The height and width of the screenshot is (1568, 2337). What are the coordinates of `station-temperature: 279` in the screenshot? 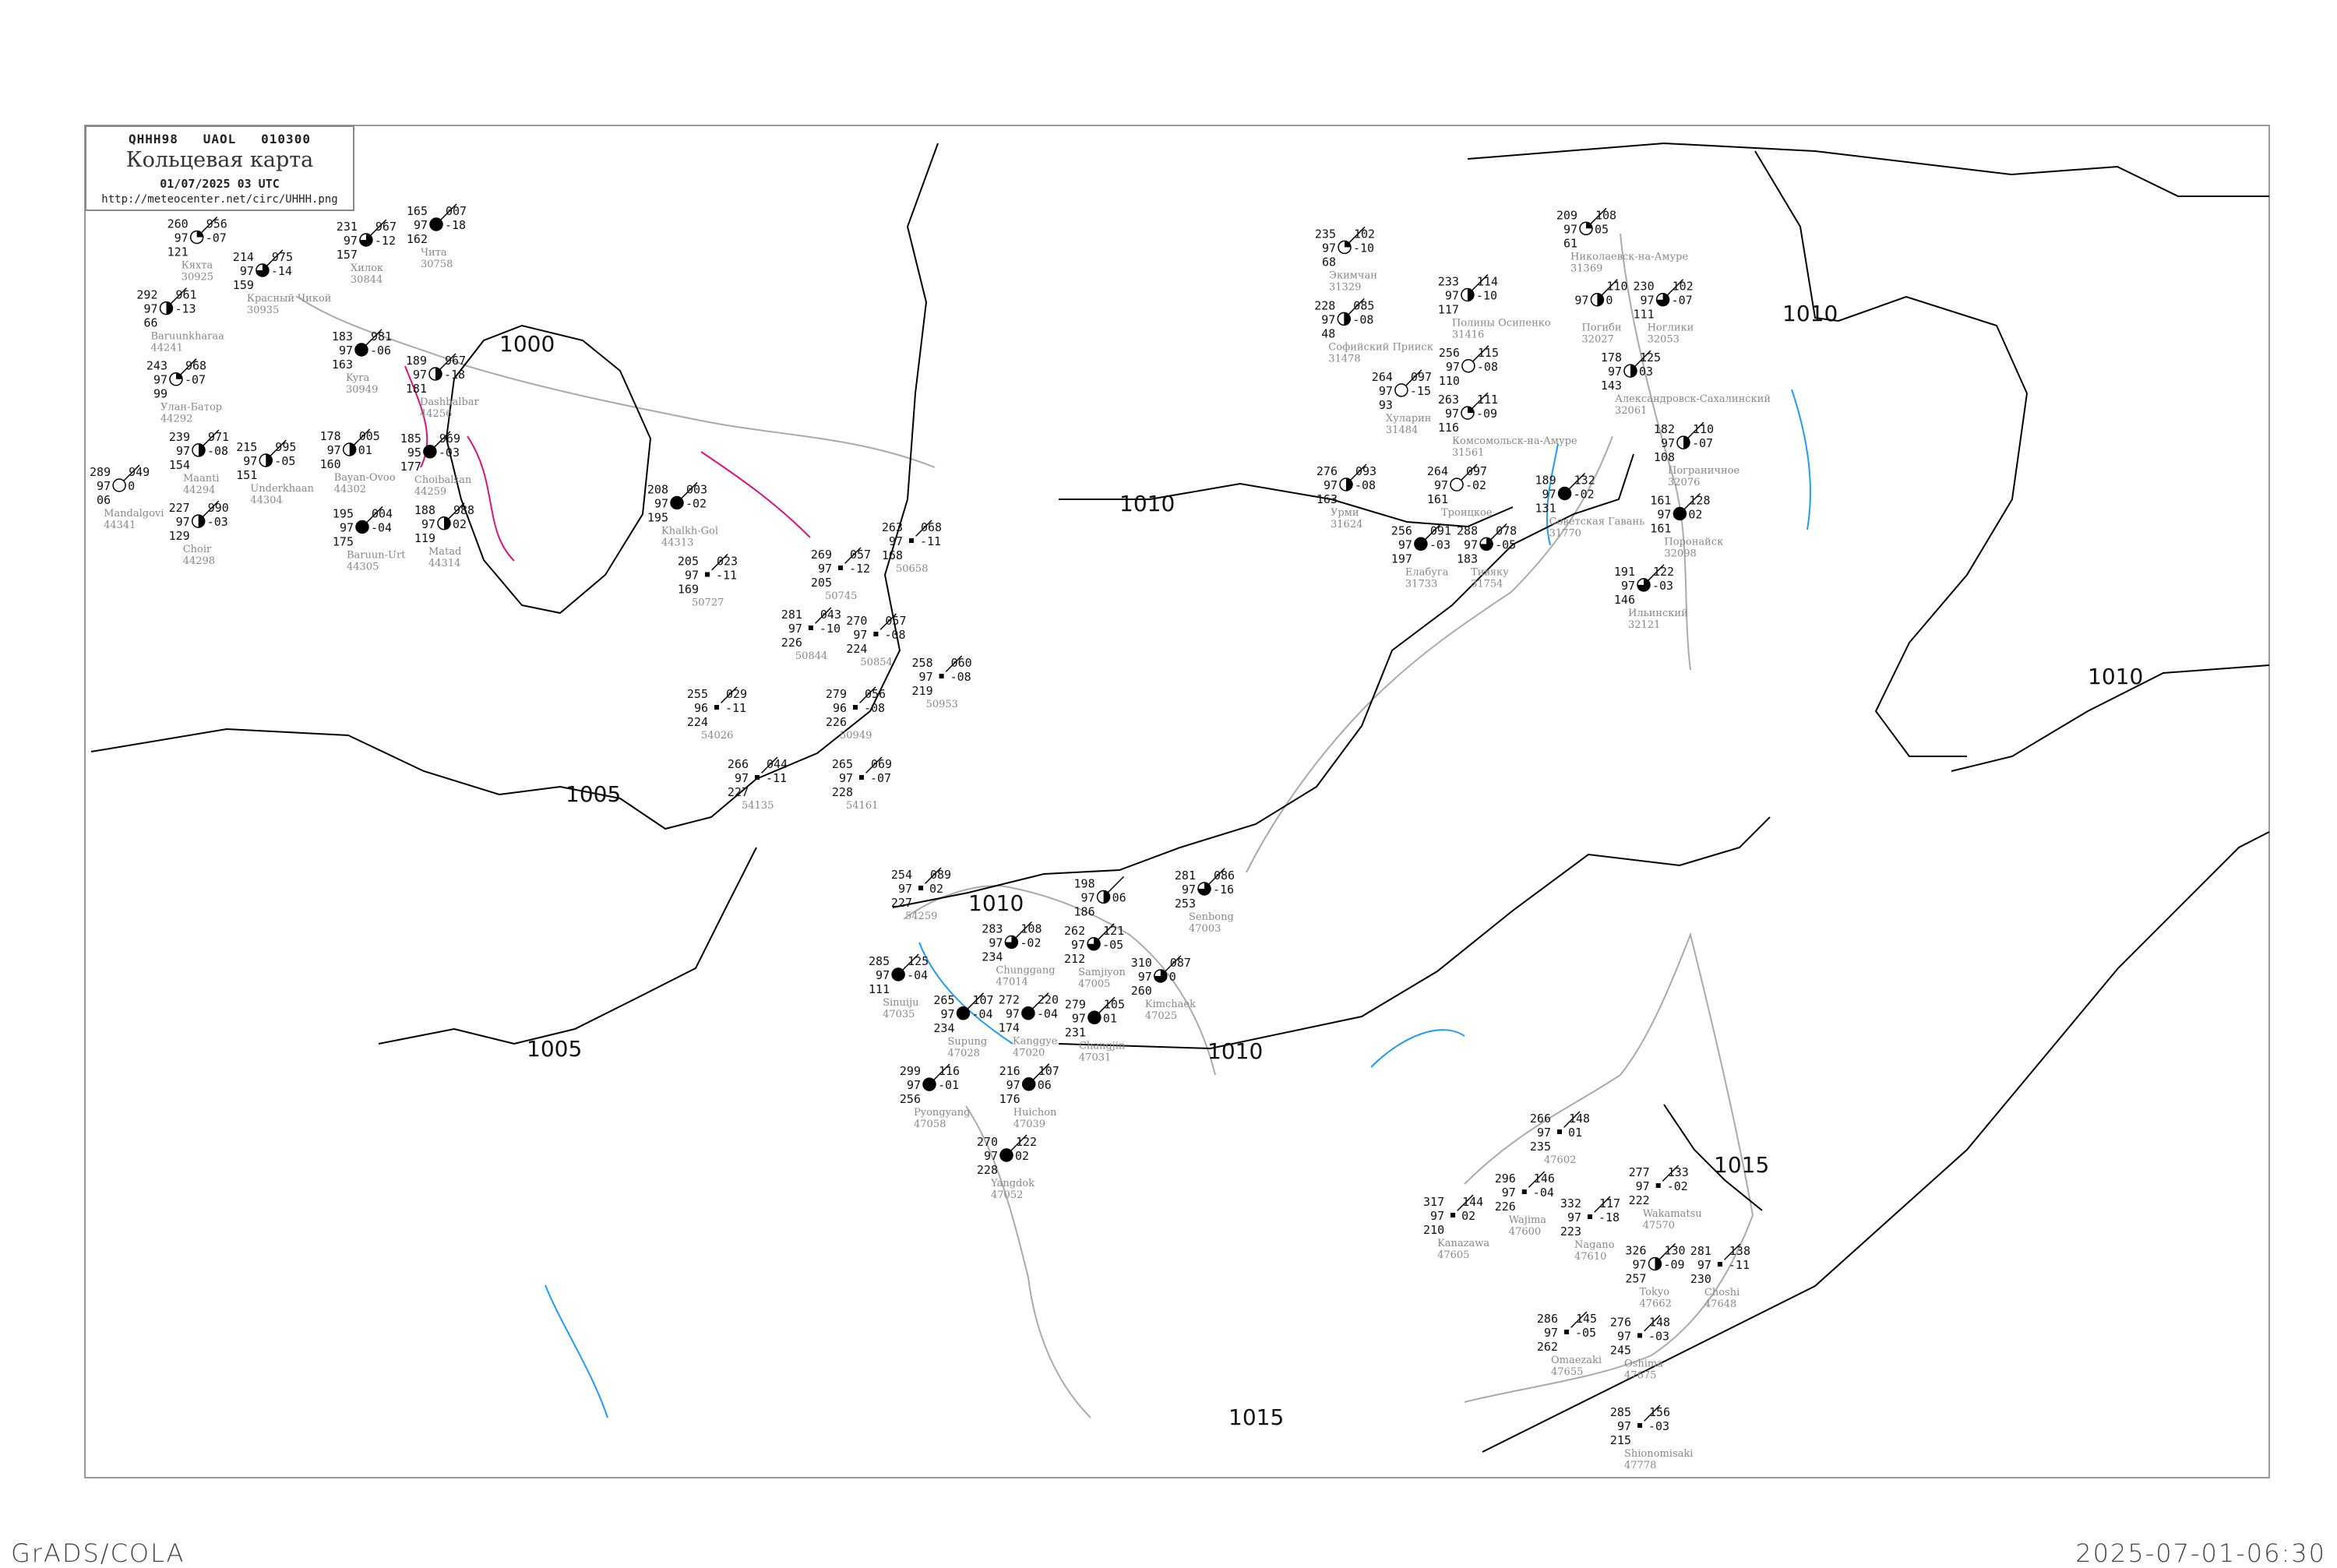 It's located at (1075, 1004).